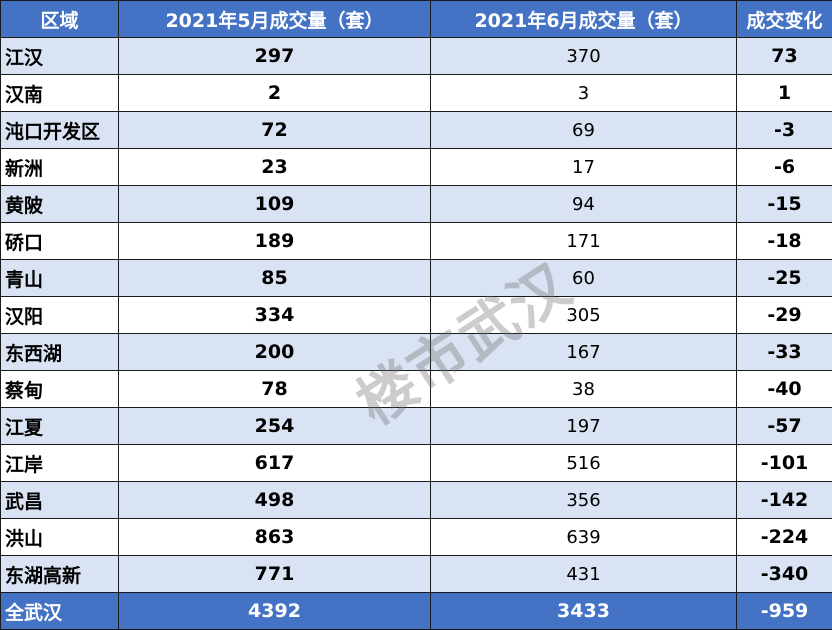 This screenshot has width=832, height=630. I want to click on total-change: -959, so click(784, 611).